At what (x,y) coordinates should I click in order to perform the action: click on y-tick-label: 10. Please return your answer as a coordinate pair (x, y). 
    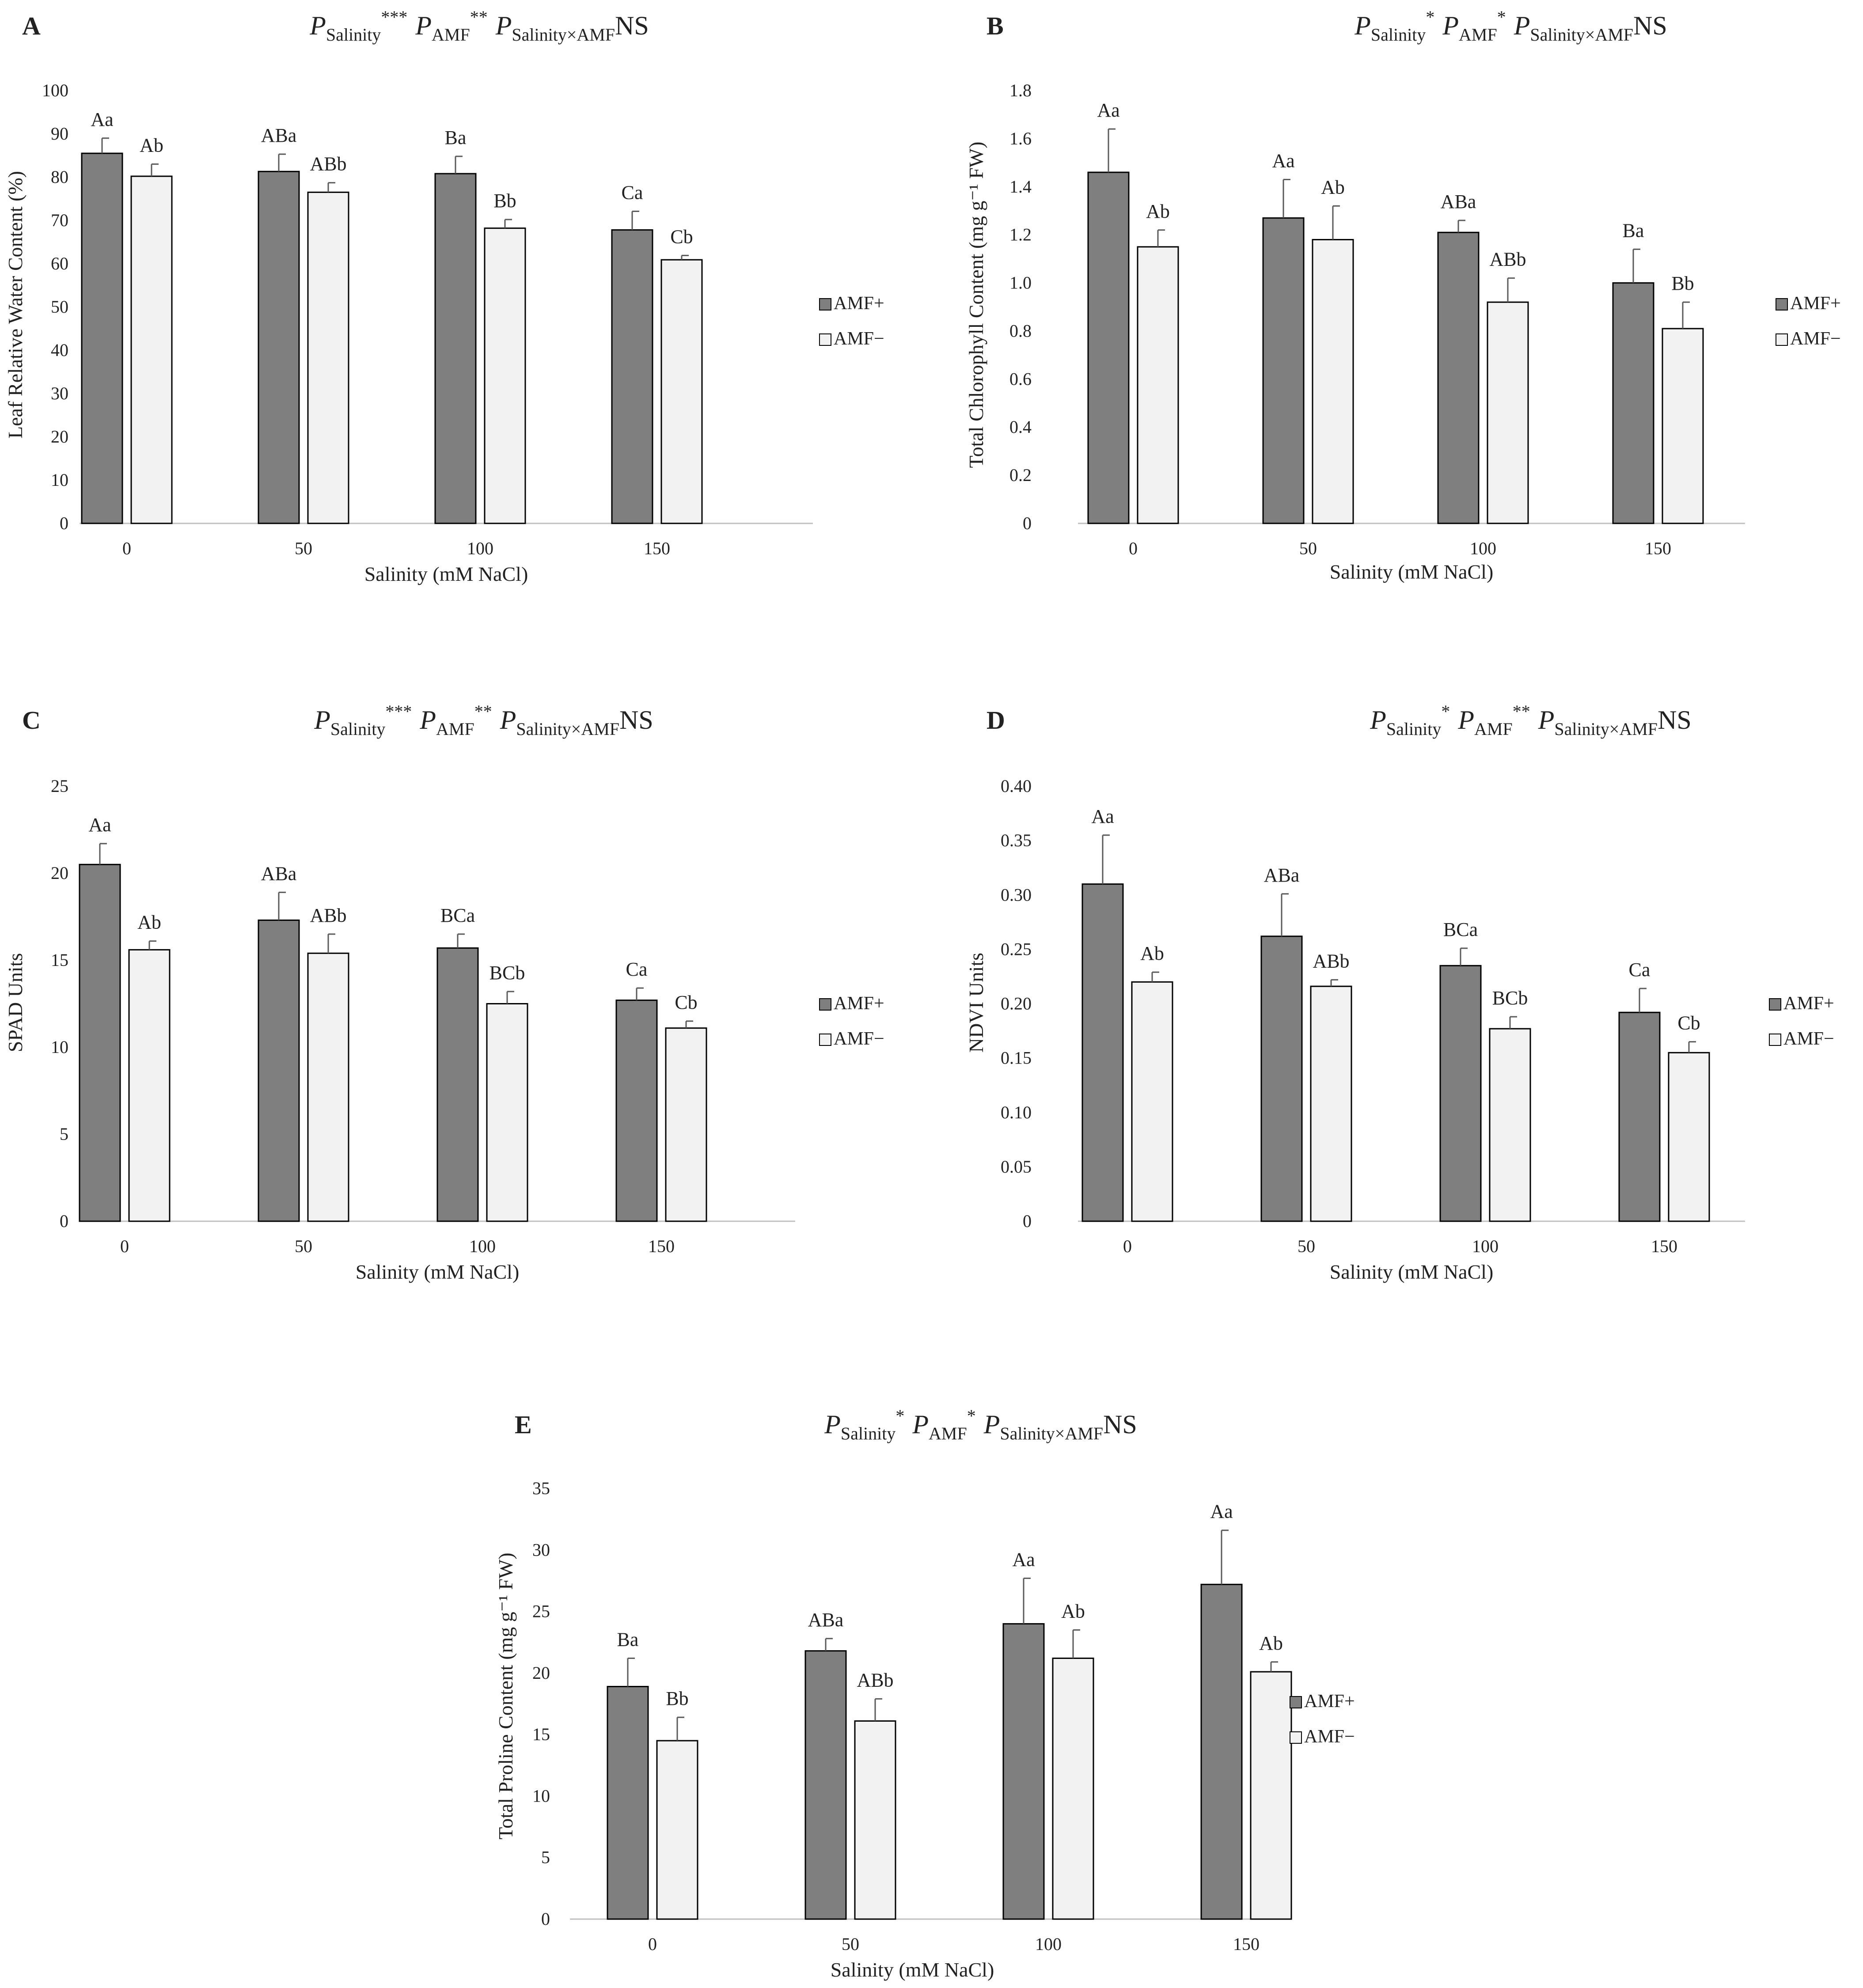
    Looking at the image, I should click on (541, 1796).